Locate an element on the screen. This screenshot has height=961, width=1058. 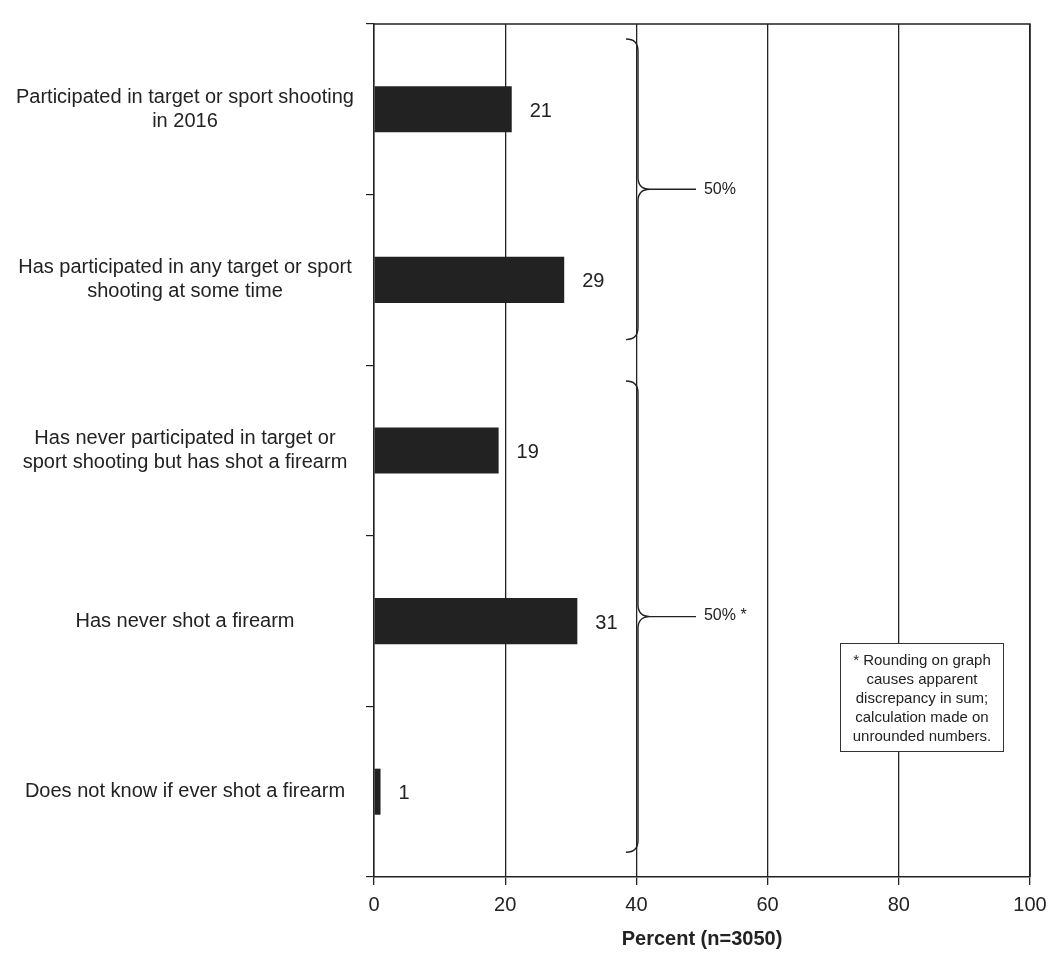
y-tick-label: Participated in target or sport shooting in 2016 is located at coordinates (185, 107).